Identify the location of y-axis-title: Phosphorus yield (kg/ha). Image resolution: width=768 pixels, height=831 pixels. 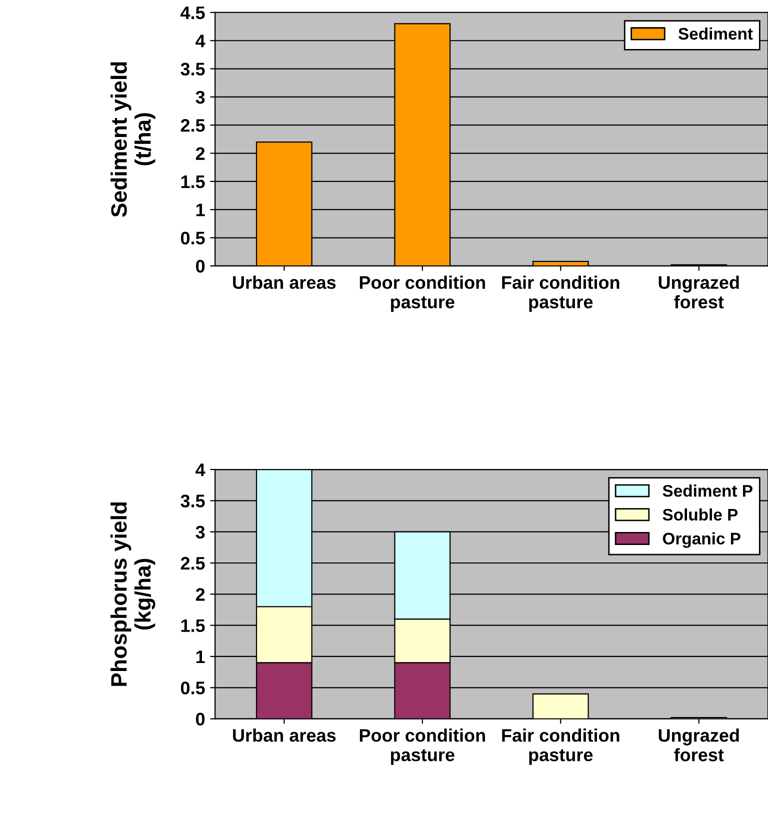
(133, 594).